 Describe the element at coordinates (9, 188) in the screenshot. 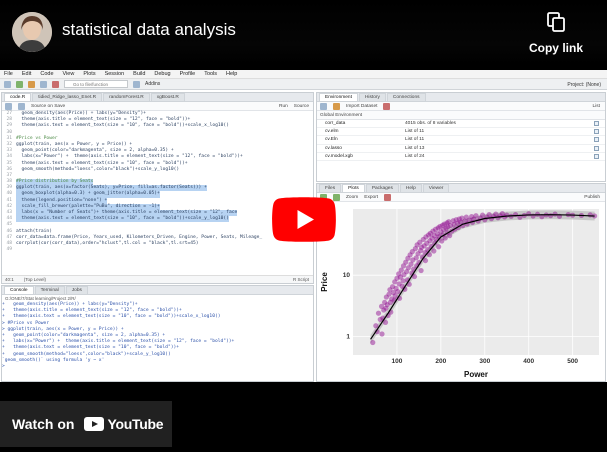

I see `line-number: 39` at that location.